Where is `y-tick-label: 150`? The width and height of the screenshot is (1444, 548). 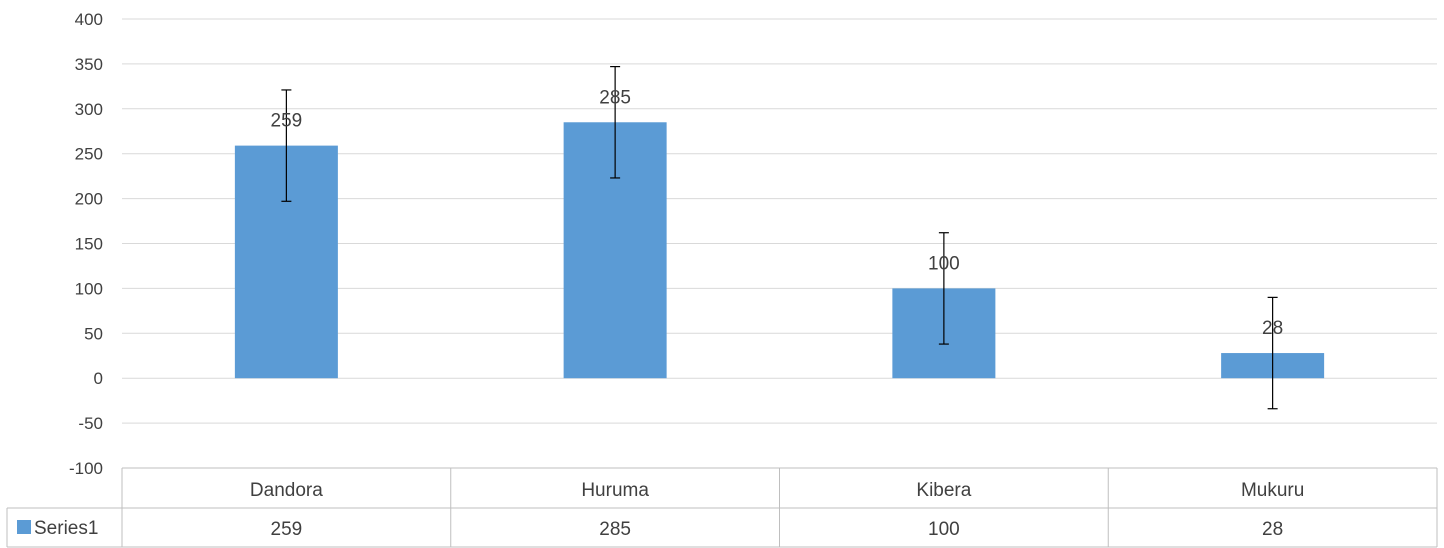
y-tick-label: 150 is located at coordinates (89, 244).